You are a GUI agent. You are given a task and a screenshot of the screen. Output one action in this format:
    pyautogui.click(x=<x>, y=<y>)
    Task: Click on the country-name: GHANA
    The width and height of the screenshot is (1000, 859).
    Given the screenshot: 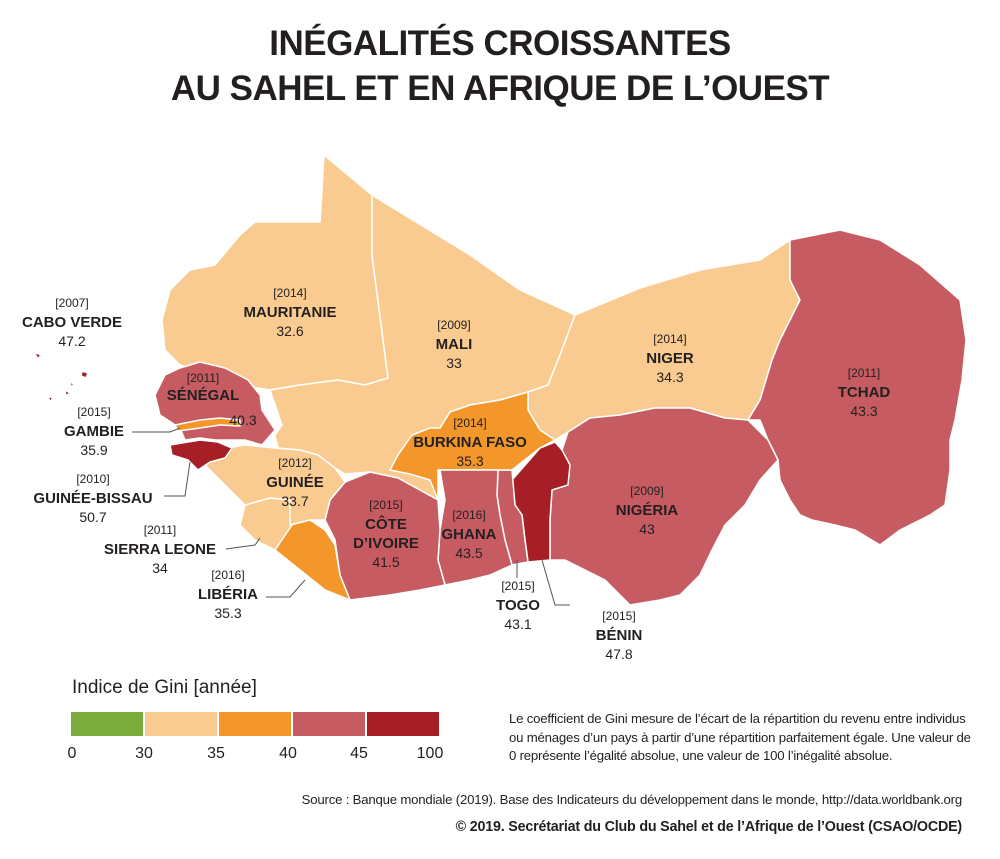 What is the action you would take?
    pyautogui.click(x=469, y=534)
    